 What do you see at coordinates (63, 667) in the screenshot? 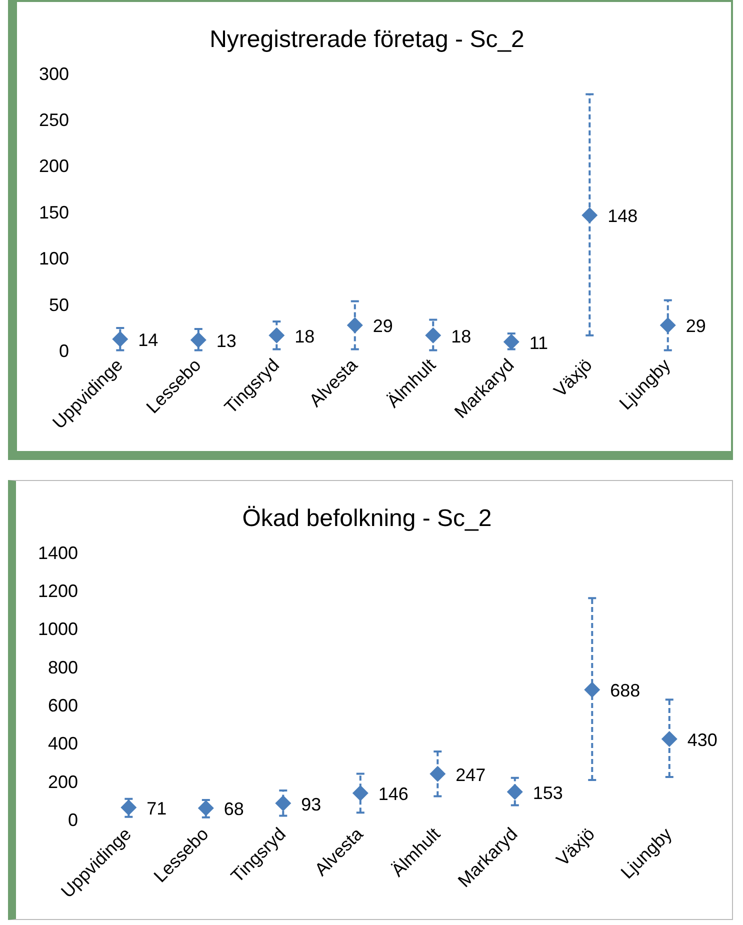
I see `y-tick-label: 800` at bounding box center [63, 667].